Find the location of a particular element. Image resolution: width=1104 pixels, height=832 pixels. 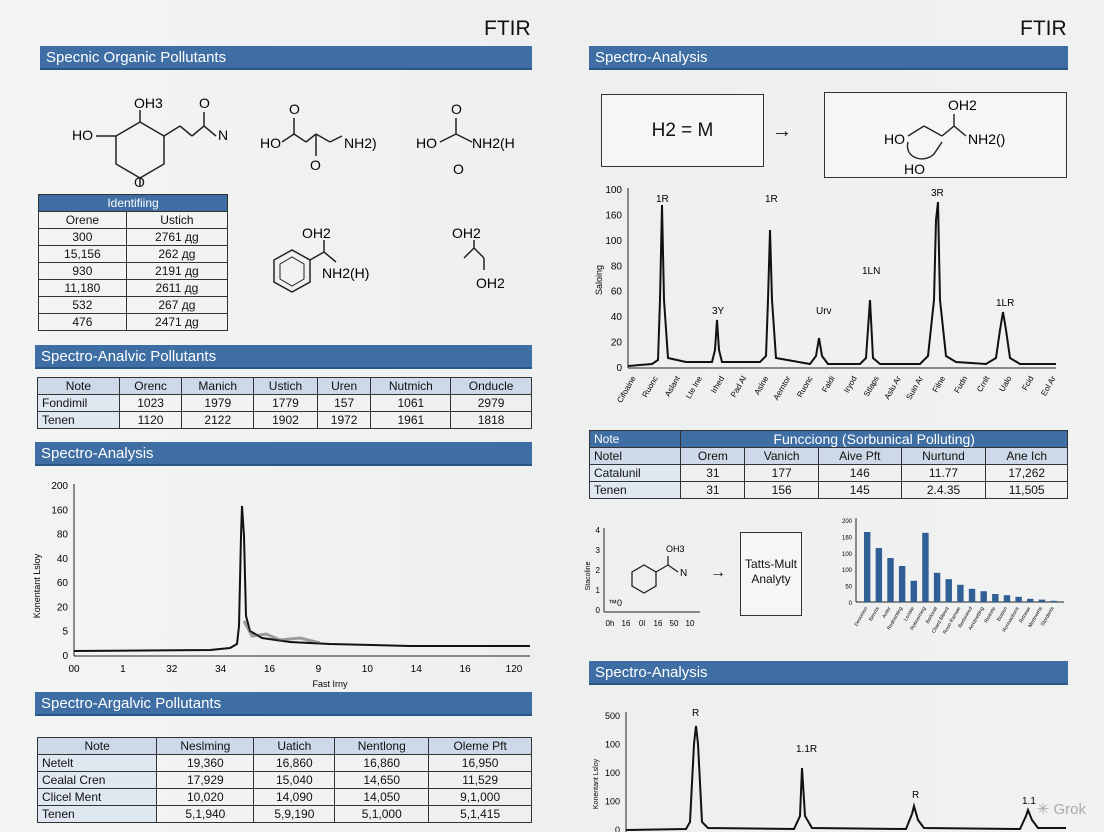

table-row: 11,180 2611 дg is located at coordinates (133, 288).